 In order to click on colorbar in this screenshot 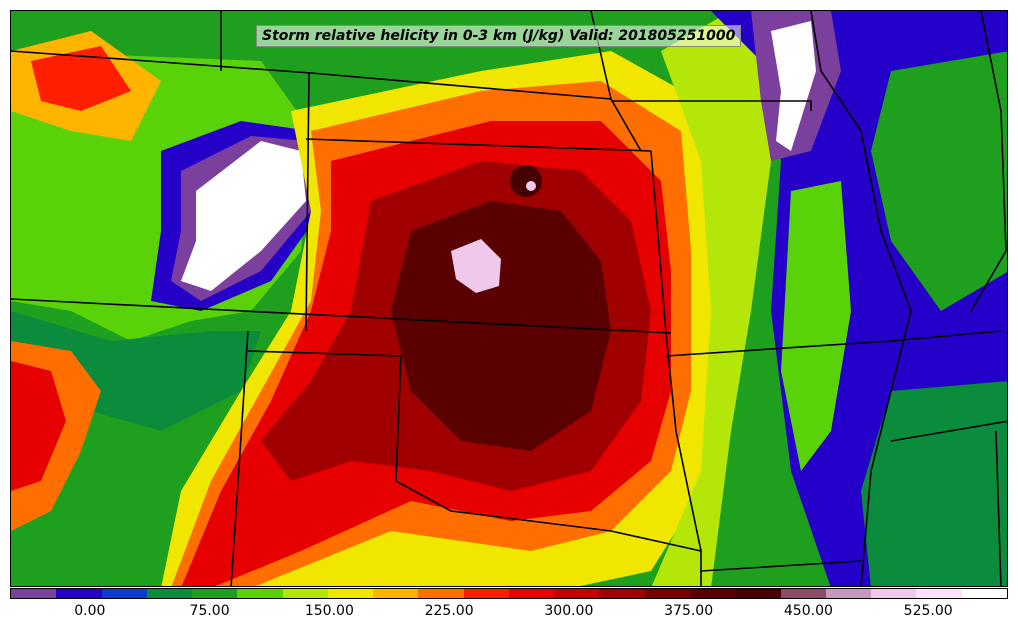, I will do `click(509, 593)`.